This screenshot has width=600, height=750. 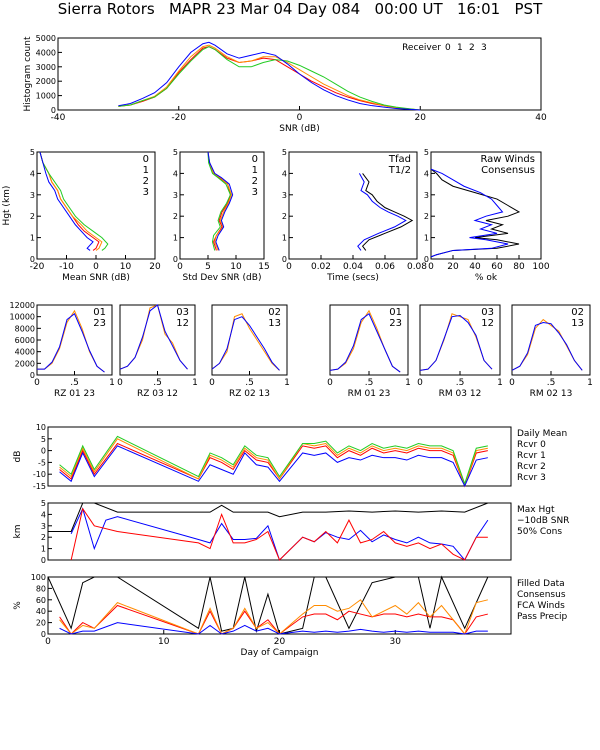 I want to click on y-tick-label: 12000, so click(x=22, y=305).